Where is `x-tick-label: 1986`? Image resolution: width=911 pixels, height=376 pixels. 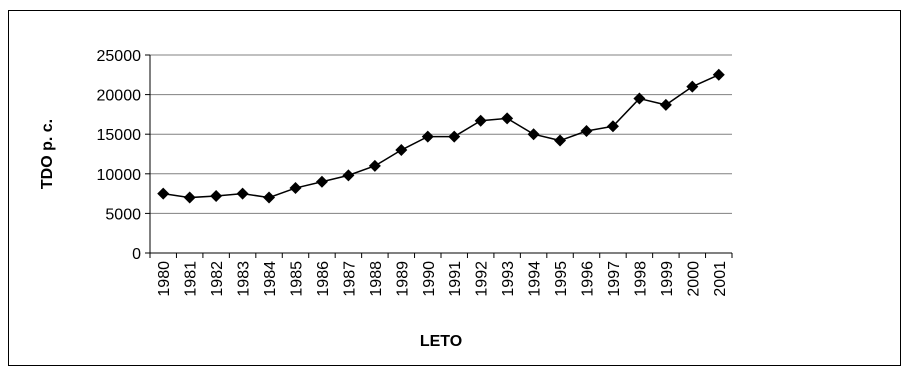 x-tick-label: 1986 is located at coordinates (323, 279).